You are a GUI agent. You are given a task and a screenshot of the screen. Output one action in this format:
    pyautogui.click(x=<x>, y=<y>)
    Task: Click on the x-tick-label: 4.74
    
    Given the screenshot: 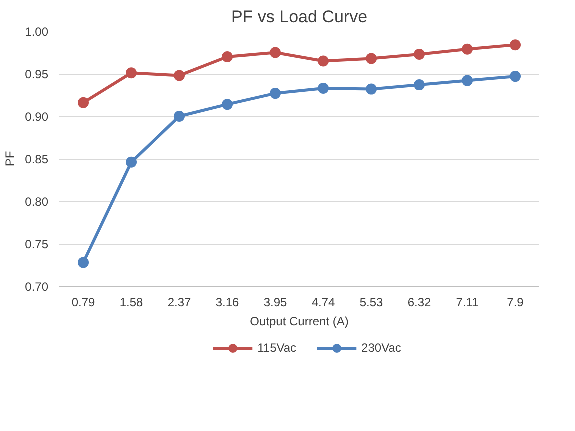 What is the action you would take?
    pyautogui.click(x=324, y=303)
    